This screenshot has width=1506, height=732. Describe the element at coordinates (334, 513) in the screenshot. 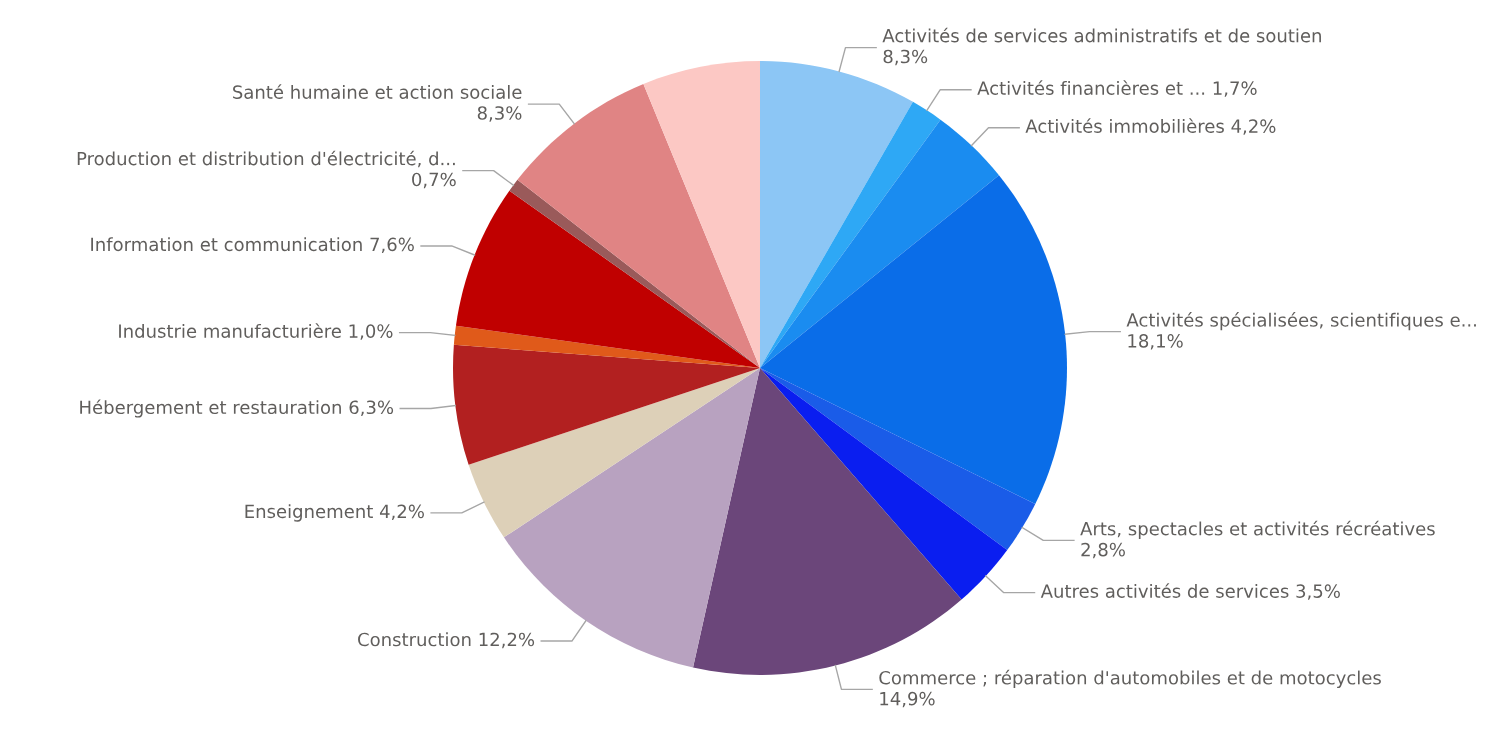

I see `slice-label: Enseignement 4,2%` at that location.